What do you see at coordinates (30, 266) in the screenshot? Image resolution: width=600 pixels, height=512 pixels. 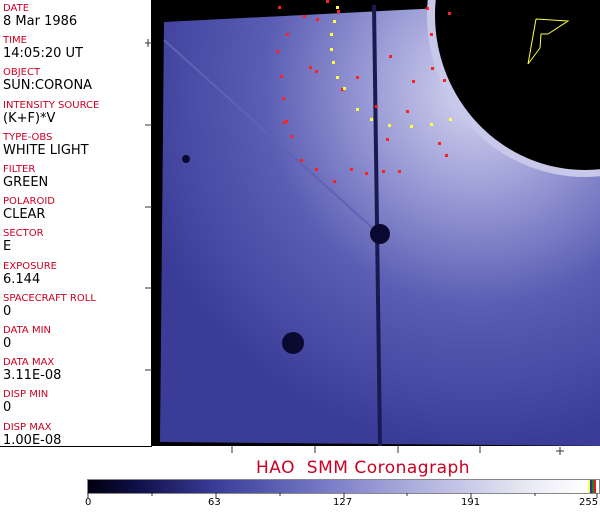 I see `field-label: EXPOSURE` at bounding box center [30, 266].